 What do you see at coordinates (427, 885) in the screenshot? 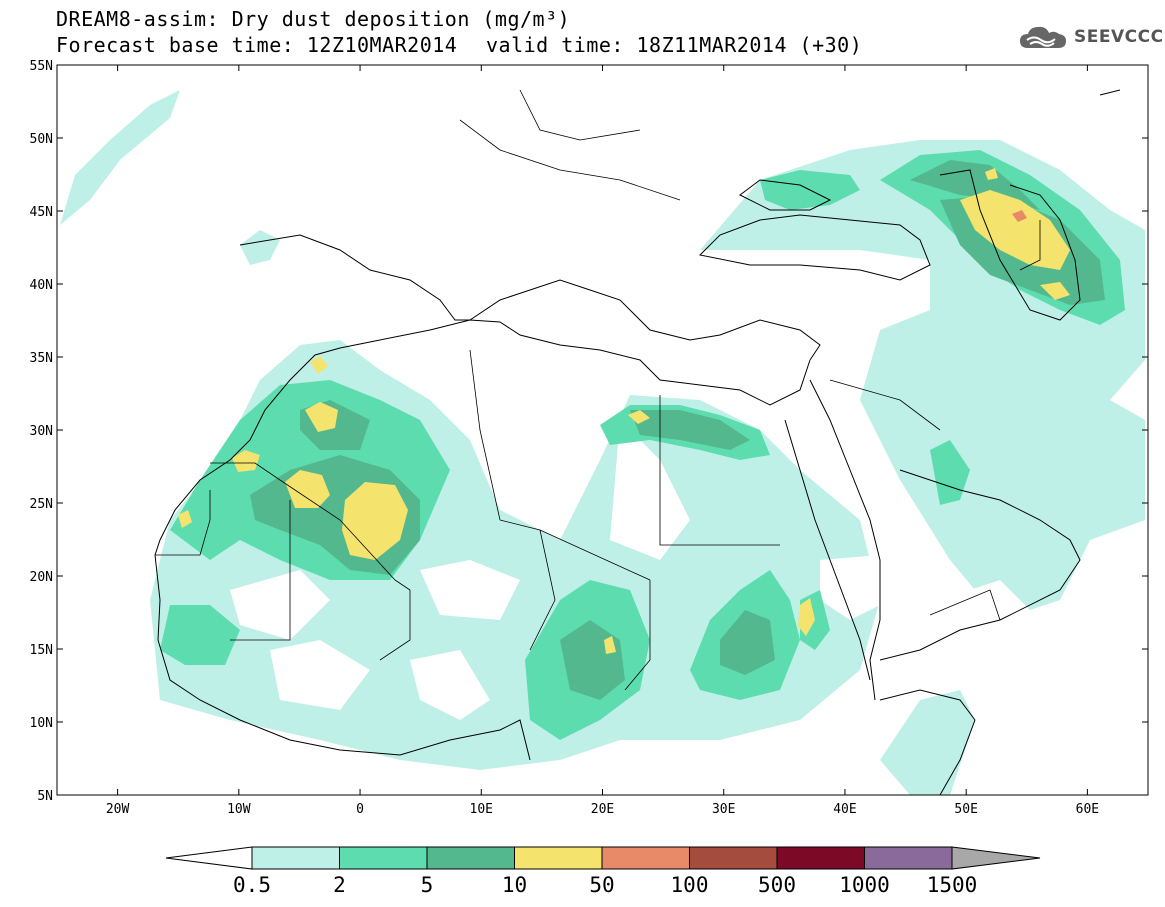
I see `colorbar-label: 5` at bounding box center [427, 885].